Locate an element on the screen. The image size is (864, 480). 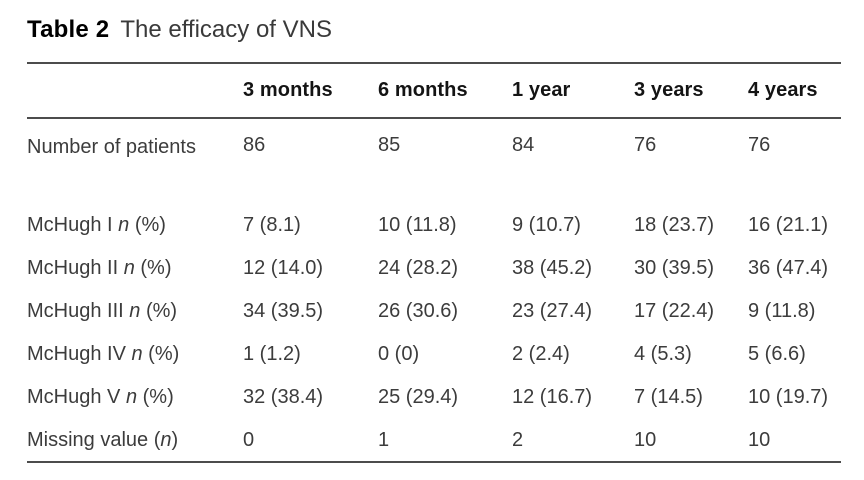
table-number: Table 2 is located at coordinates (68, 29).